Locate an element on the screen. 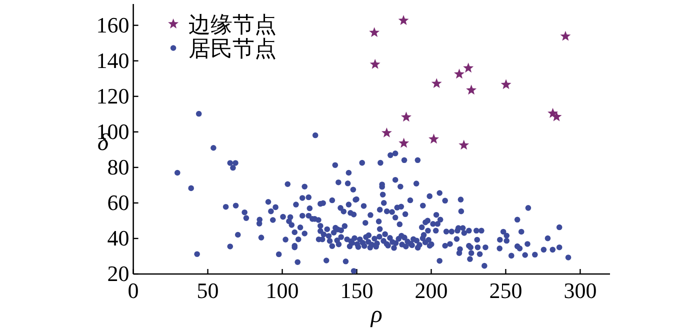 Image resolution: width=700 pixels, height=332 pixels. legend-label: 边缘节点 is located at coordinates (232, 24).